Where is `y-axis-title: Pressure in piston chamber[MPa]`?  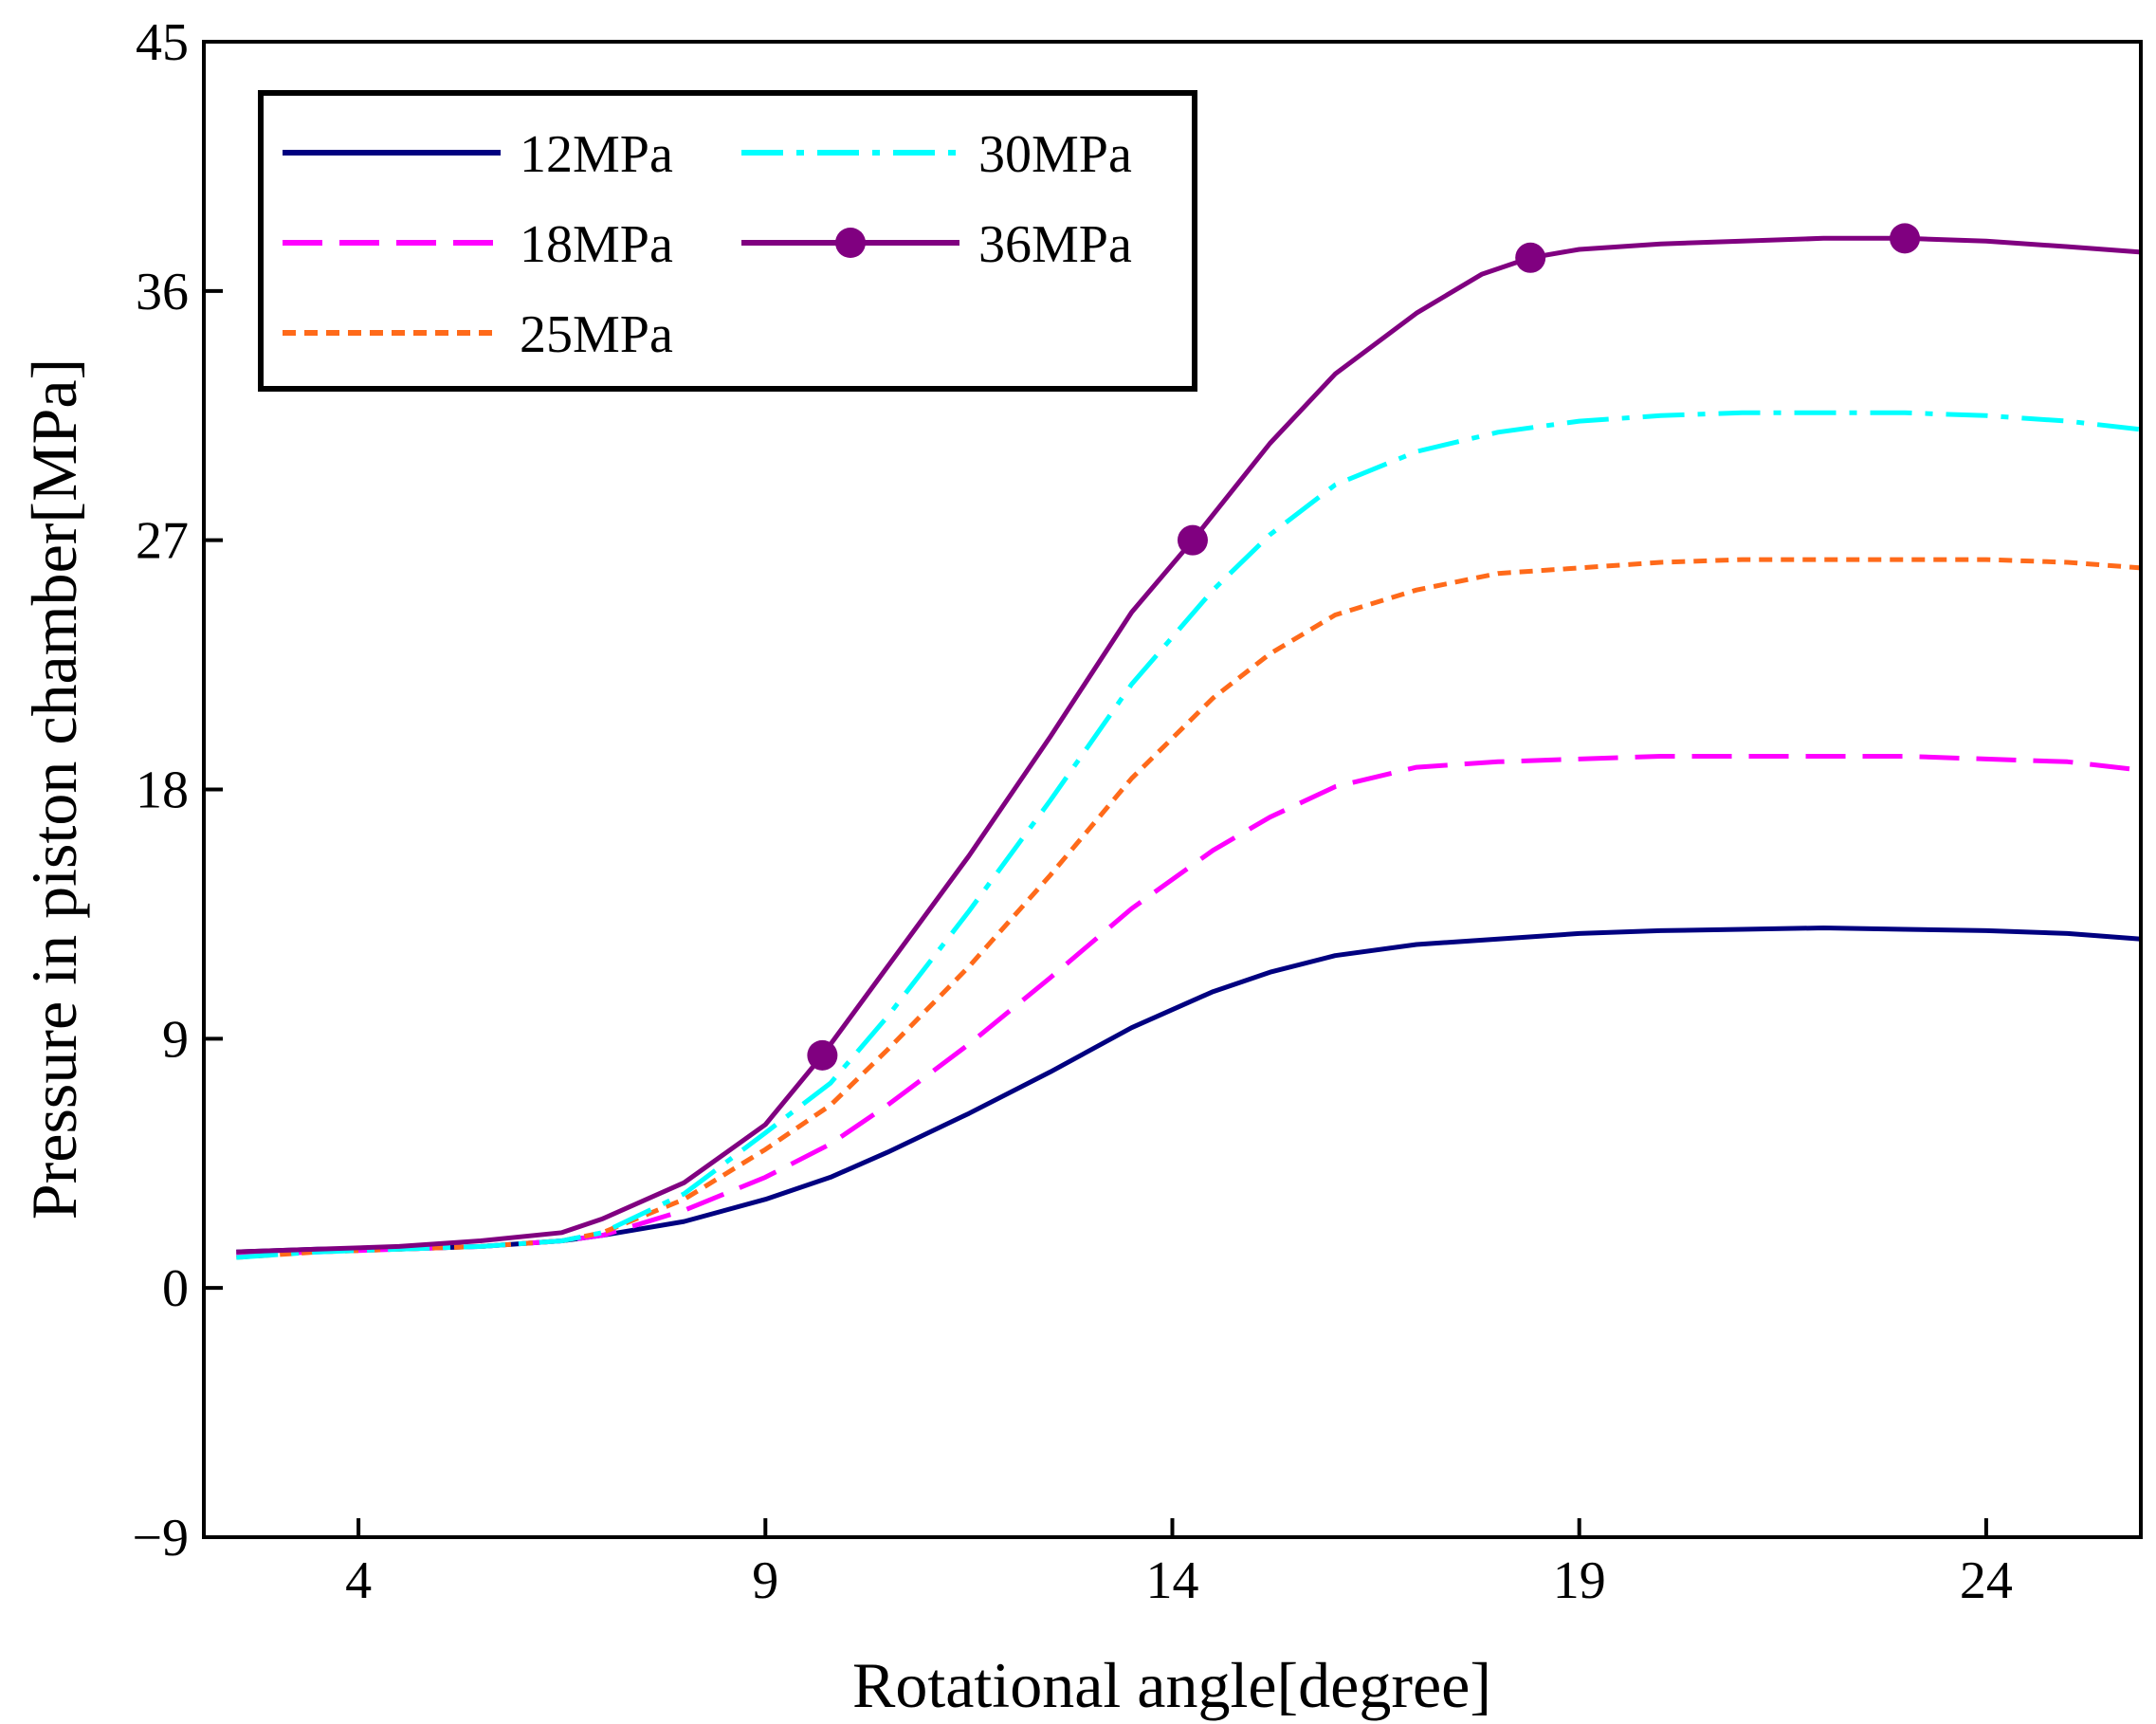
y-axis-title: Pressure in piston chamber[MPa] is located at coordinates (54, 789).